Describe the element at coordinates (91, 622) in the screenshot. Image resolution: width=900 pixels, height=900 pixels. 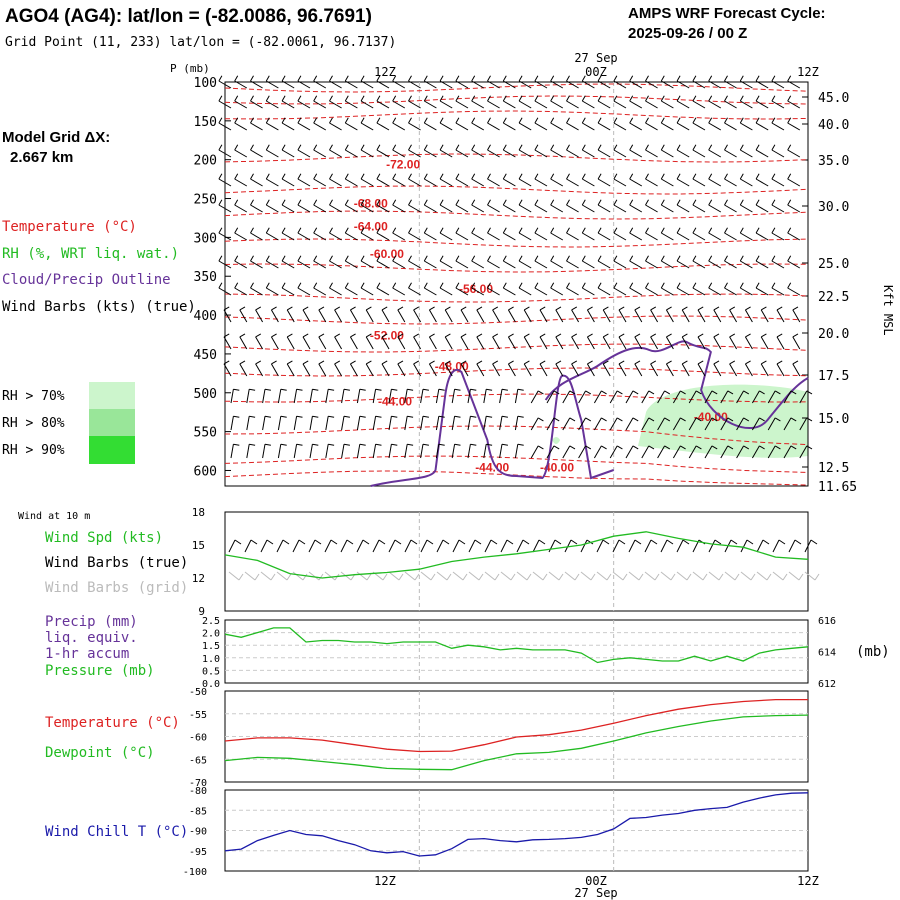
I see `precip-label-1: Precip (mm)` at that location.